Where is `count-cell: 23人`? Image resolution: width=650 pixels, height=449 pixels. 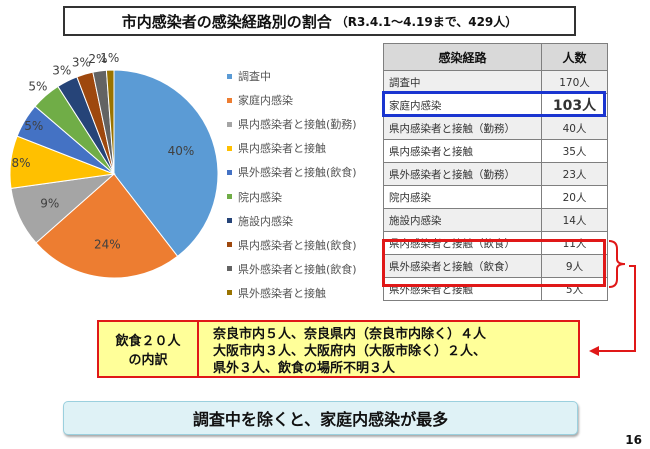 count-cell: 23人 is located at coordinates (574, 174).